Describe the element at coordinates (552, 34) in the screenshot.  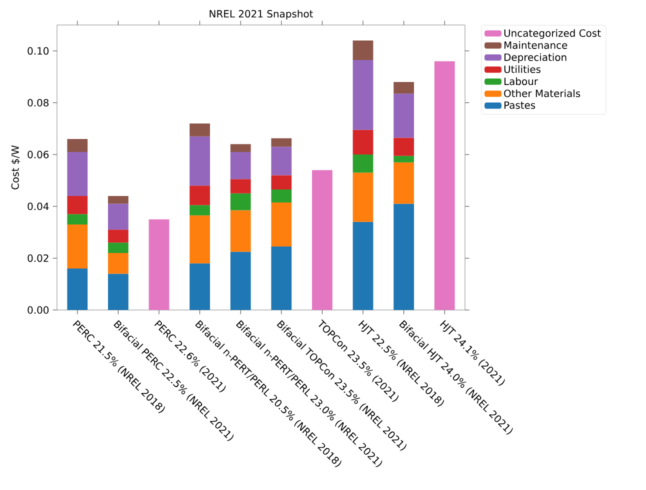
I see `legend-label: Uncategorized Cost` at that location.